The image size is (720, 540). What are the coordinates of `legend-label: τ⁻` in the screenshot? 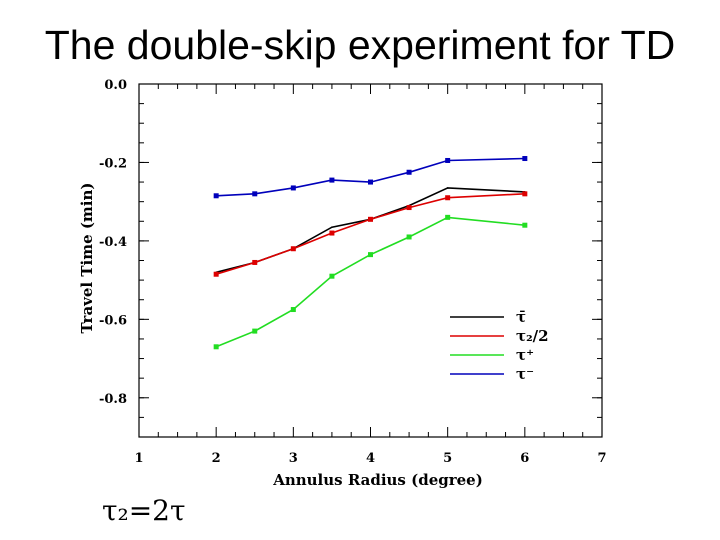 It's located at (525, 374).